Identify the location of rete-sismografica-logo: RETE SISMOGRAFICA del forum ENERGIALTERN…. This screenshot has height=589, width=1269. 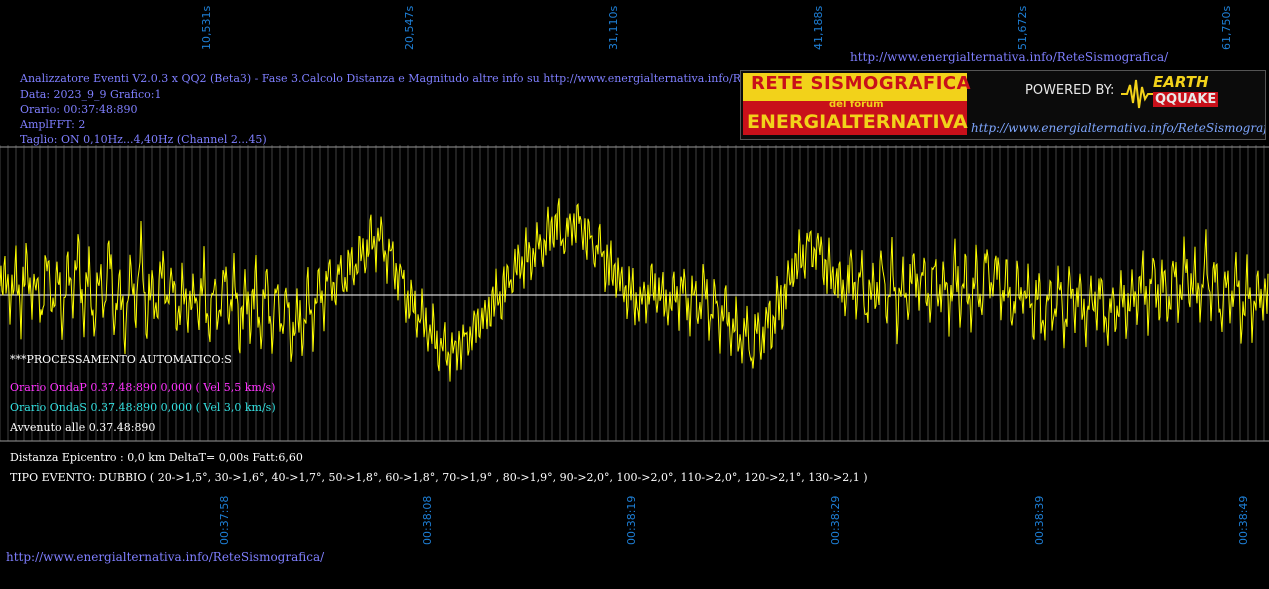
(1003, 105).